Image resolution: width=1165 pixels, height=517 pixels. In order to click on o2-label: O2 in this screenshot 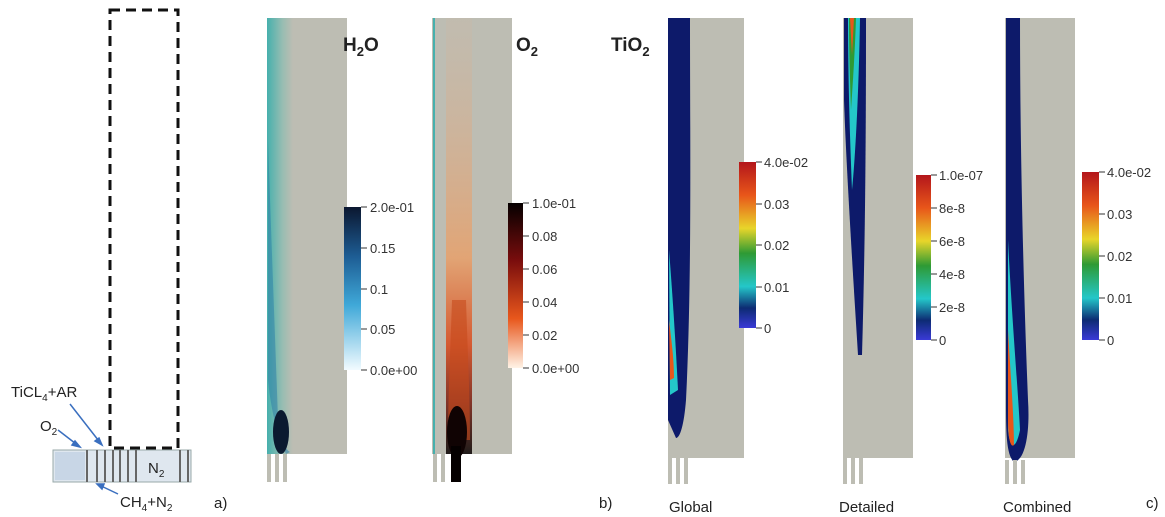, I will do `click(49, 428)`.